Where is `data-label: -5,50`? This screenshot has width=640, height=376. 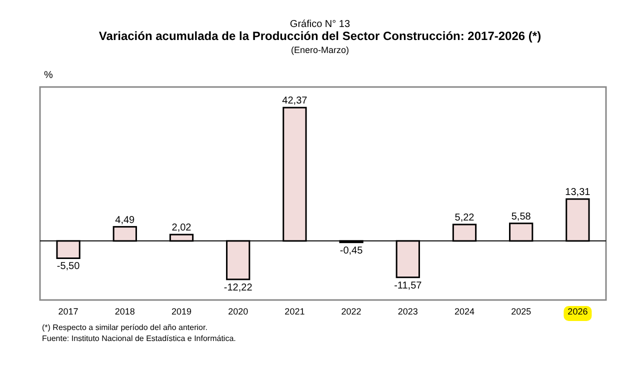
data-label: -5,50 is located at coordinates (68, 266).